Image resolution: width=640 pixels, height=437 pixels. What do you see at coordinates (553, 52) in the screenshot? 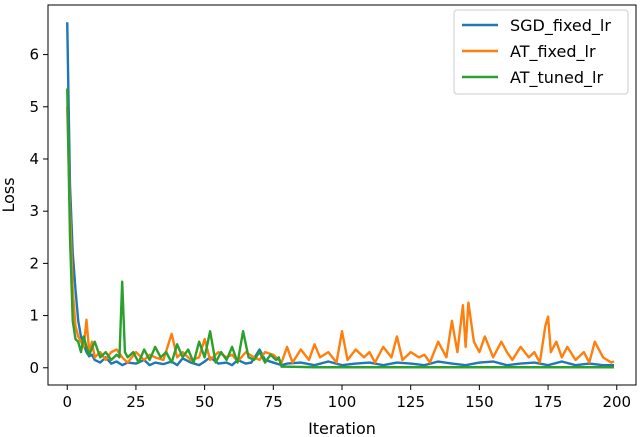
I see `legend-label: AT_fixed_lr` at bounding box center [553, 52].